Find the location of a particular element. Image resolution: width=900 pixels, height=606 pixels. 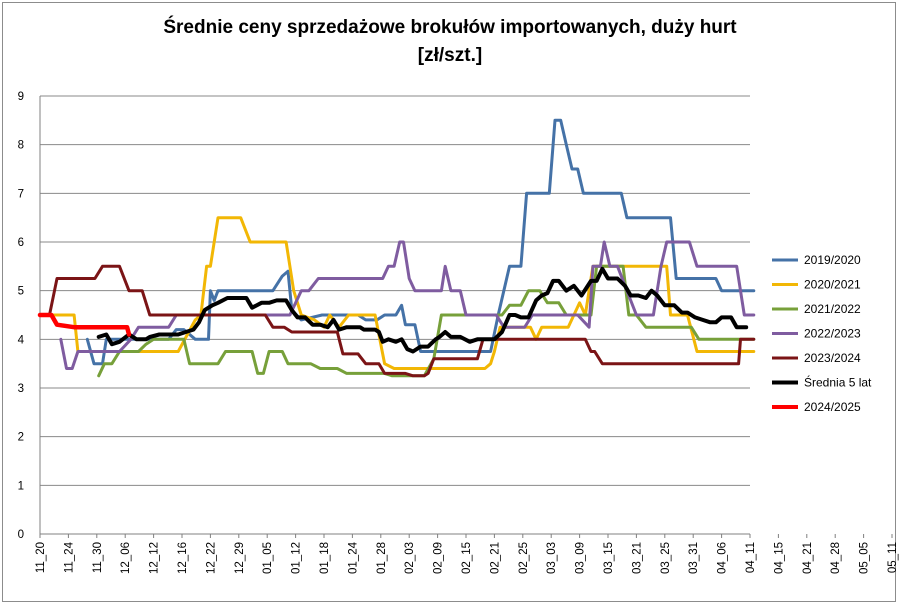

legend-label-6: Średnia 5 lat is located at coordinates (838, 382).